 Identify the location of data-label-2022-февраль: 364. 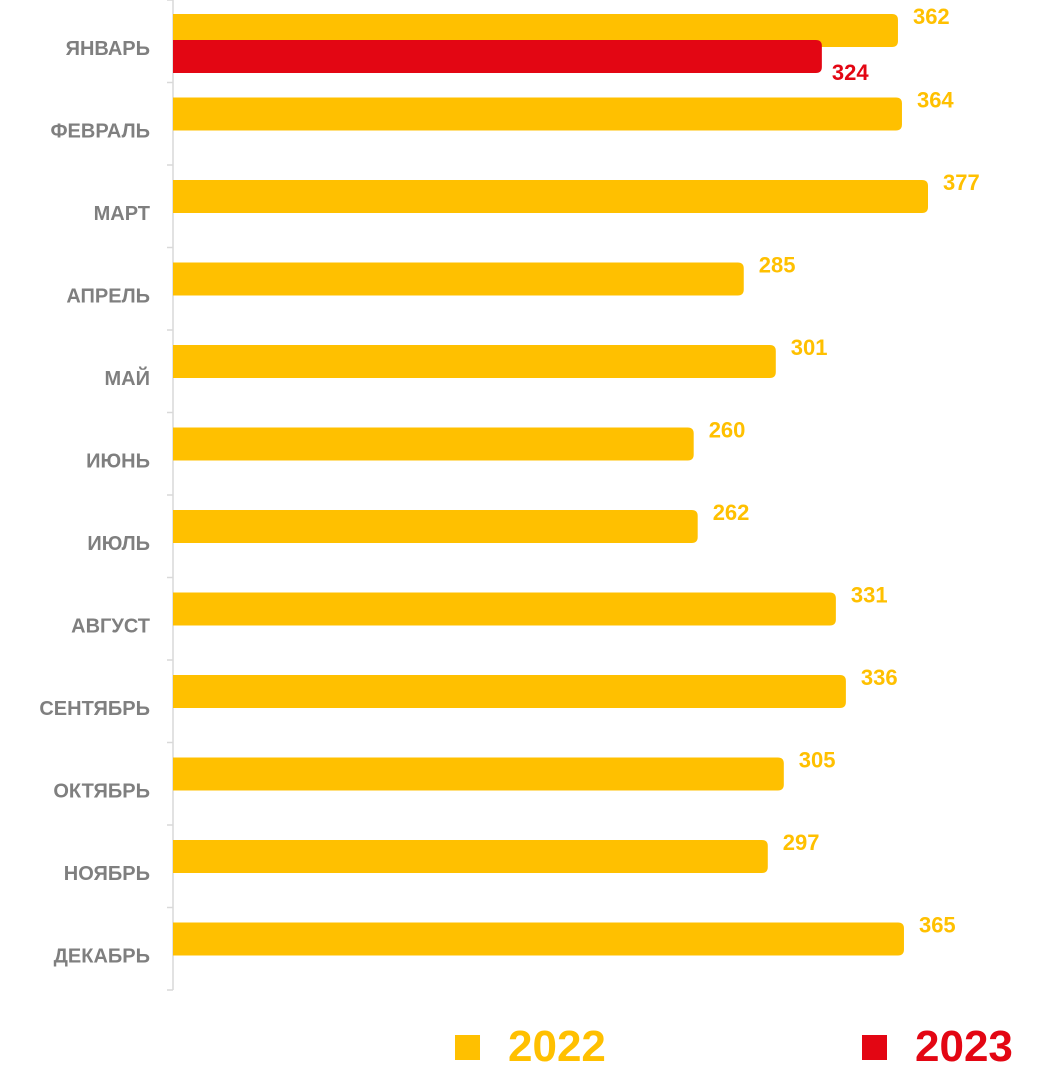
(935, 100).